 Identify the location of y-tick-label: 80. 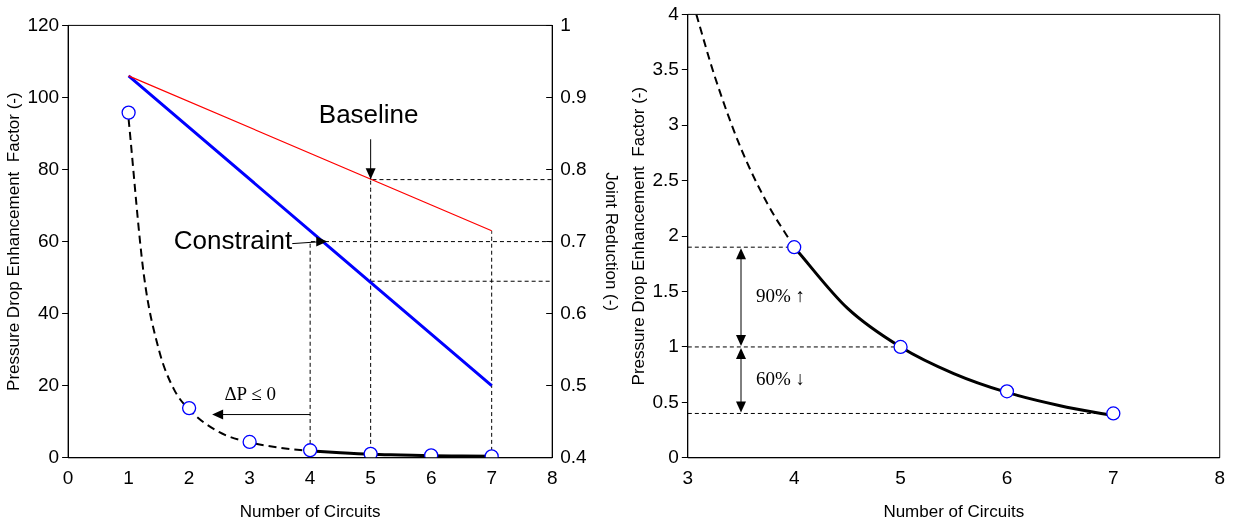
(48, 168).